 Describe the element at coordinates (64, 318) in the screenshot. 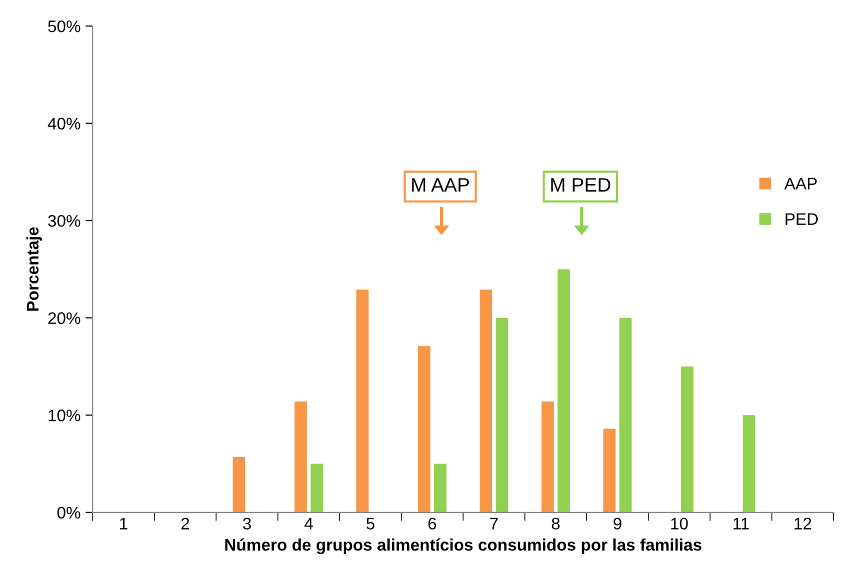

I see `y-tick-label: 20%` at that location.